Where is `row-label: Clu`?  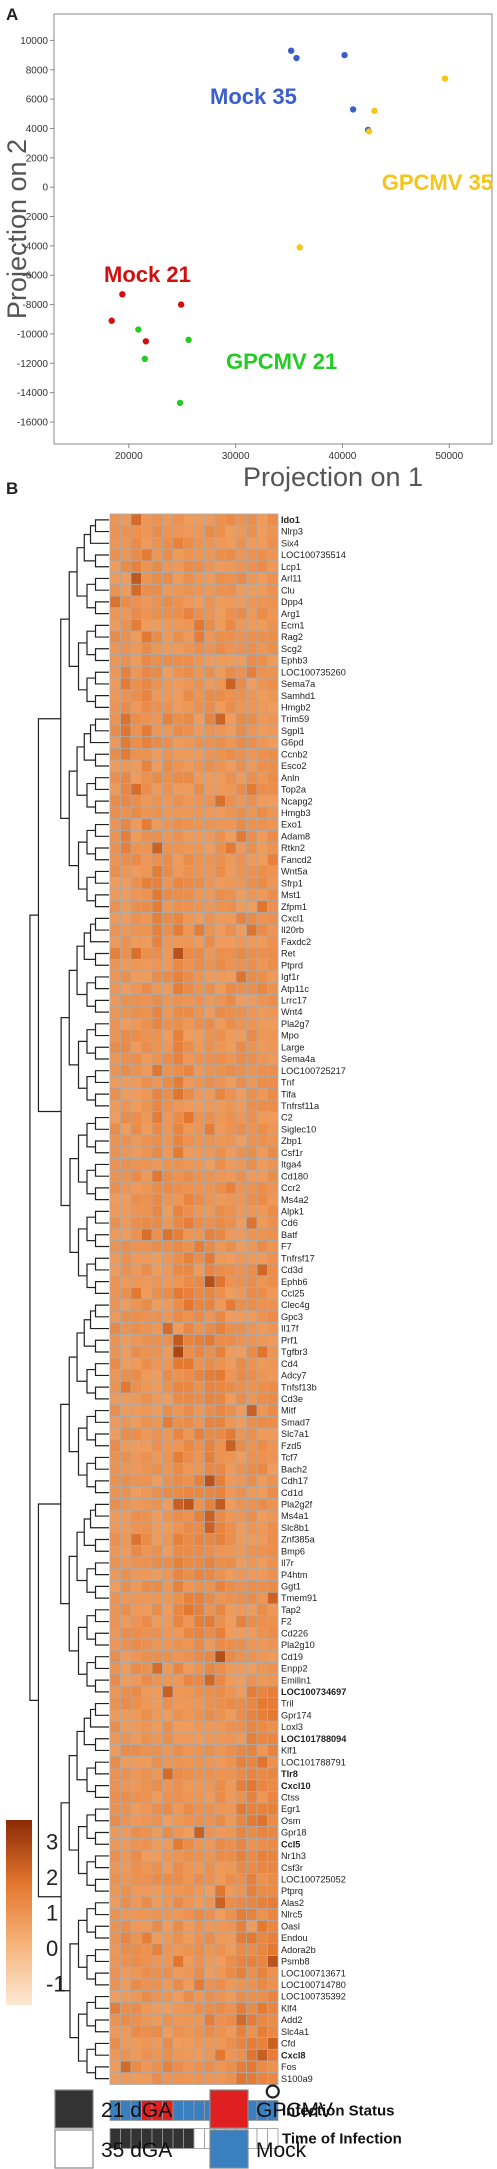 row-label: Clu is located at coordinates (288, 590).